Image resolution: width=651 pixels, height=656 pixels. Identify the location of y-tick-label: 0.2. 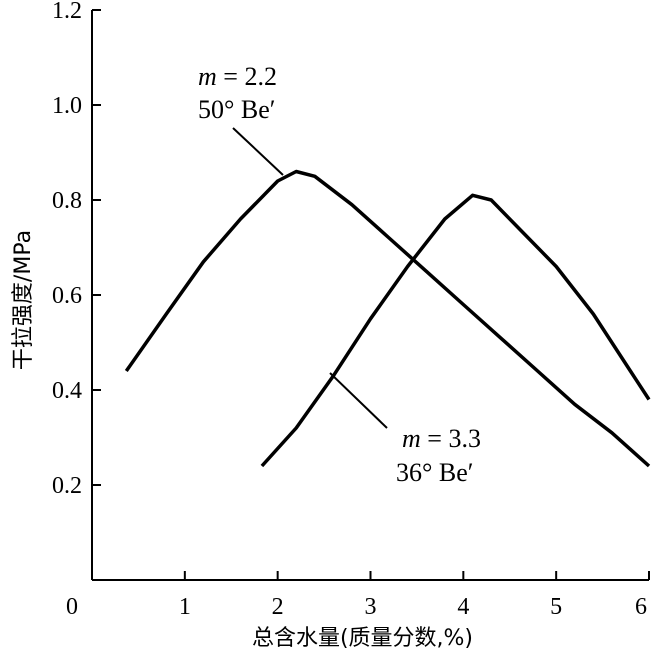
(67, 486).